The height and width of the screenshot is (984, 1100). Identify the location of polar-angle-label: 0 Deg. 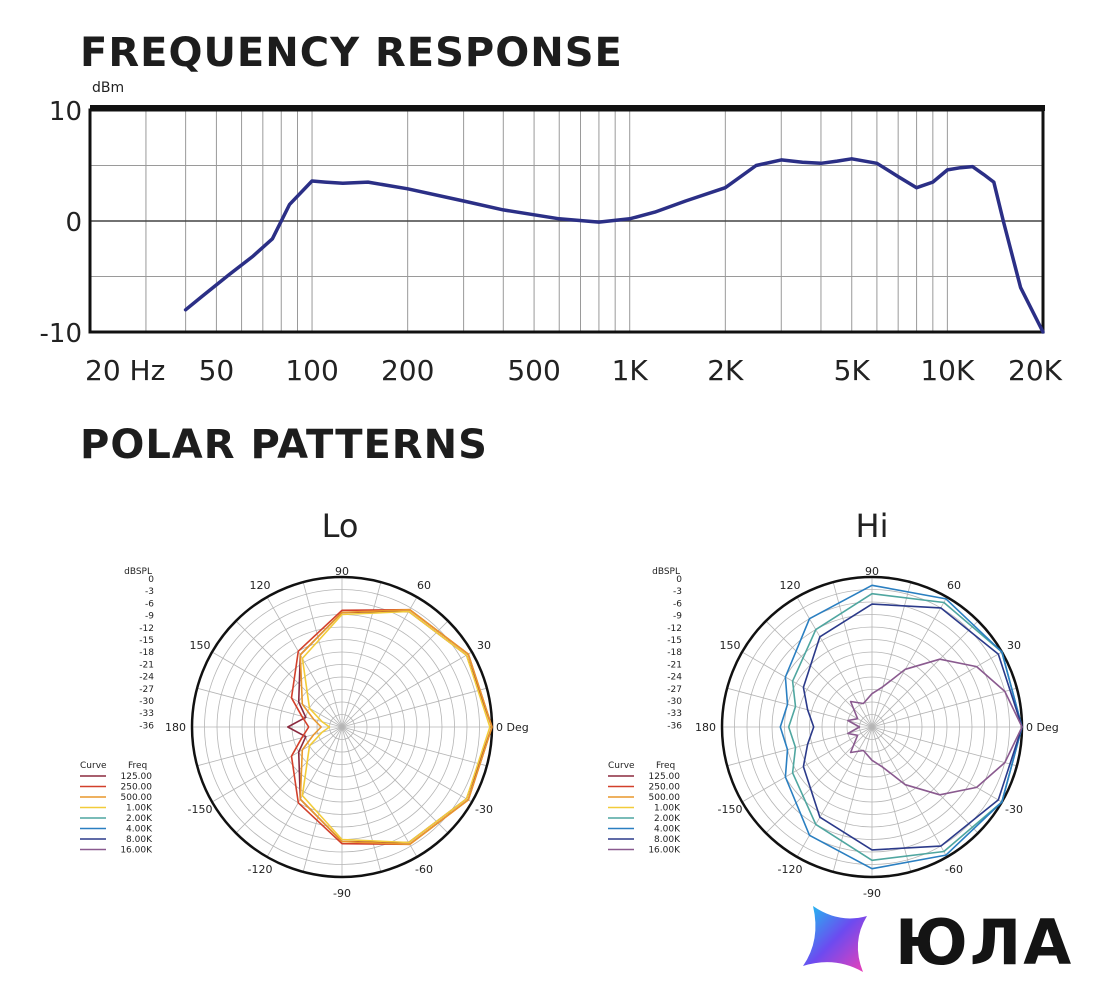
(1042, 727).